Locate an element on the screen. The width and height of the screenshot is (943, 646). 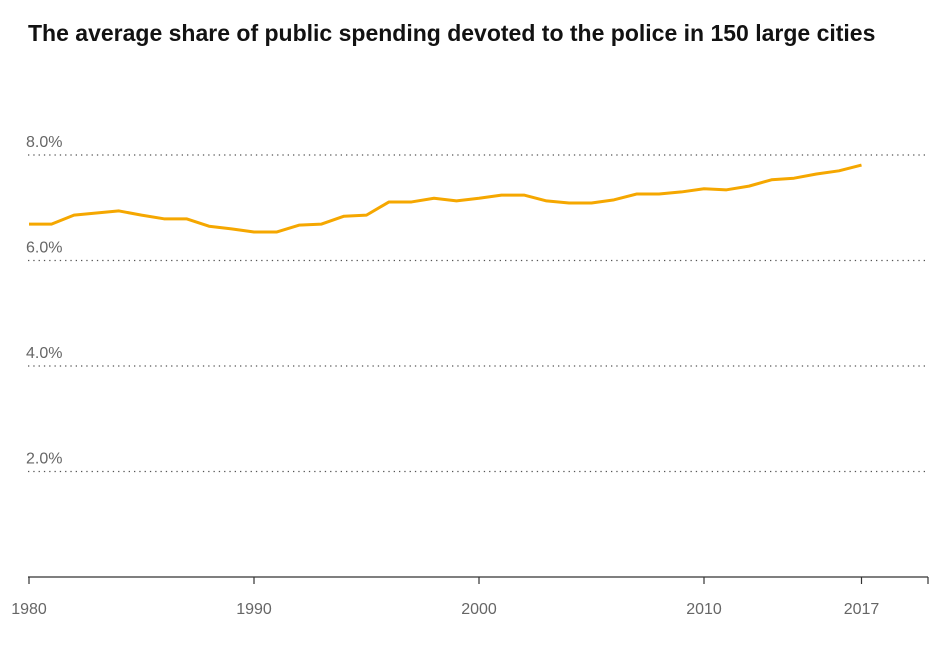
x-tick-label: 1990 is located at coordinates (254, 609).